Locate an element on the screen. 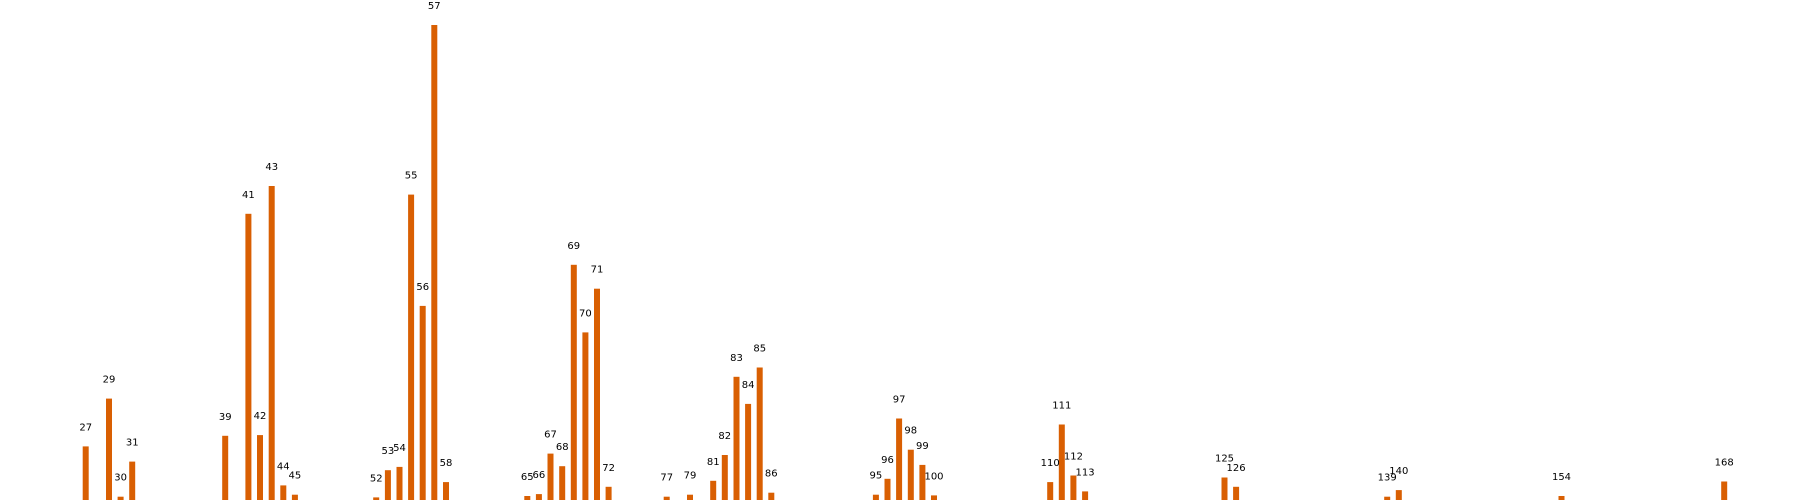 This screenshot has width=1800, height=500. bar-label-82: 82 is located at coordinates (724, 436).